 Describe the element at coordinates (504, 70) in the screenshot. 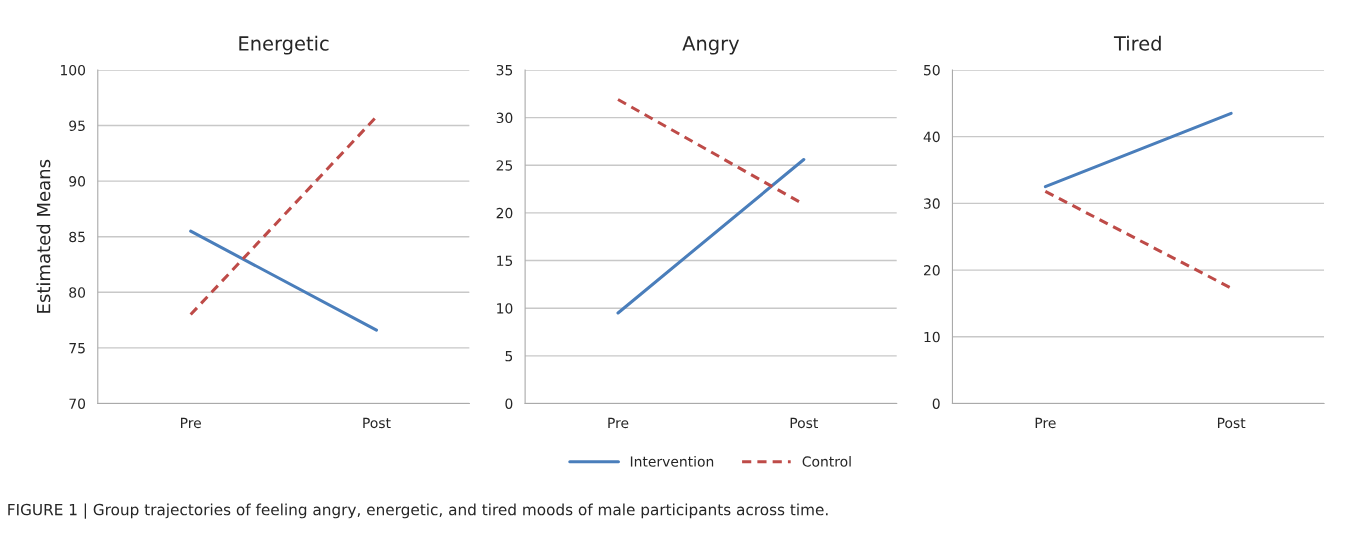

I see `y-tick-label: 35` at that location.